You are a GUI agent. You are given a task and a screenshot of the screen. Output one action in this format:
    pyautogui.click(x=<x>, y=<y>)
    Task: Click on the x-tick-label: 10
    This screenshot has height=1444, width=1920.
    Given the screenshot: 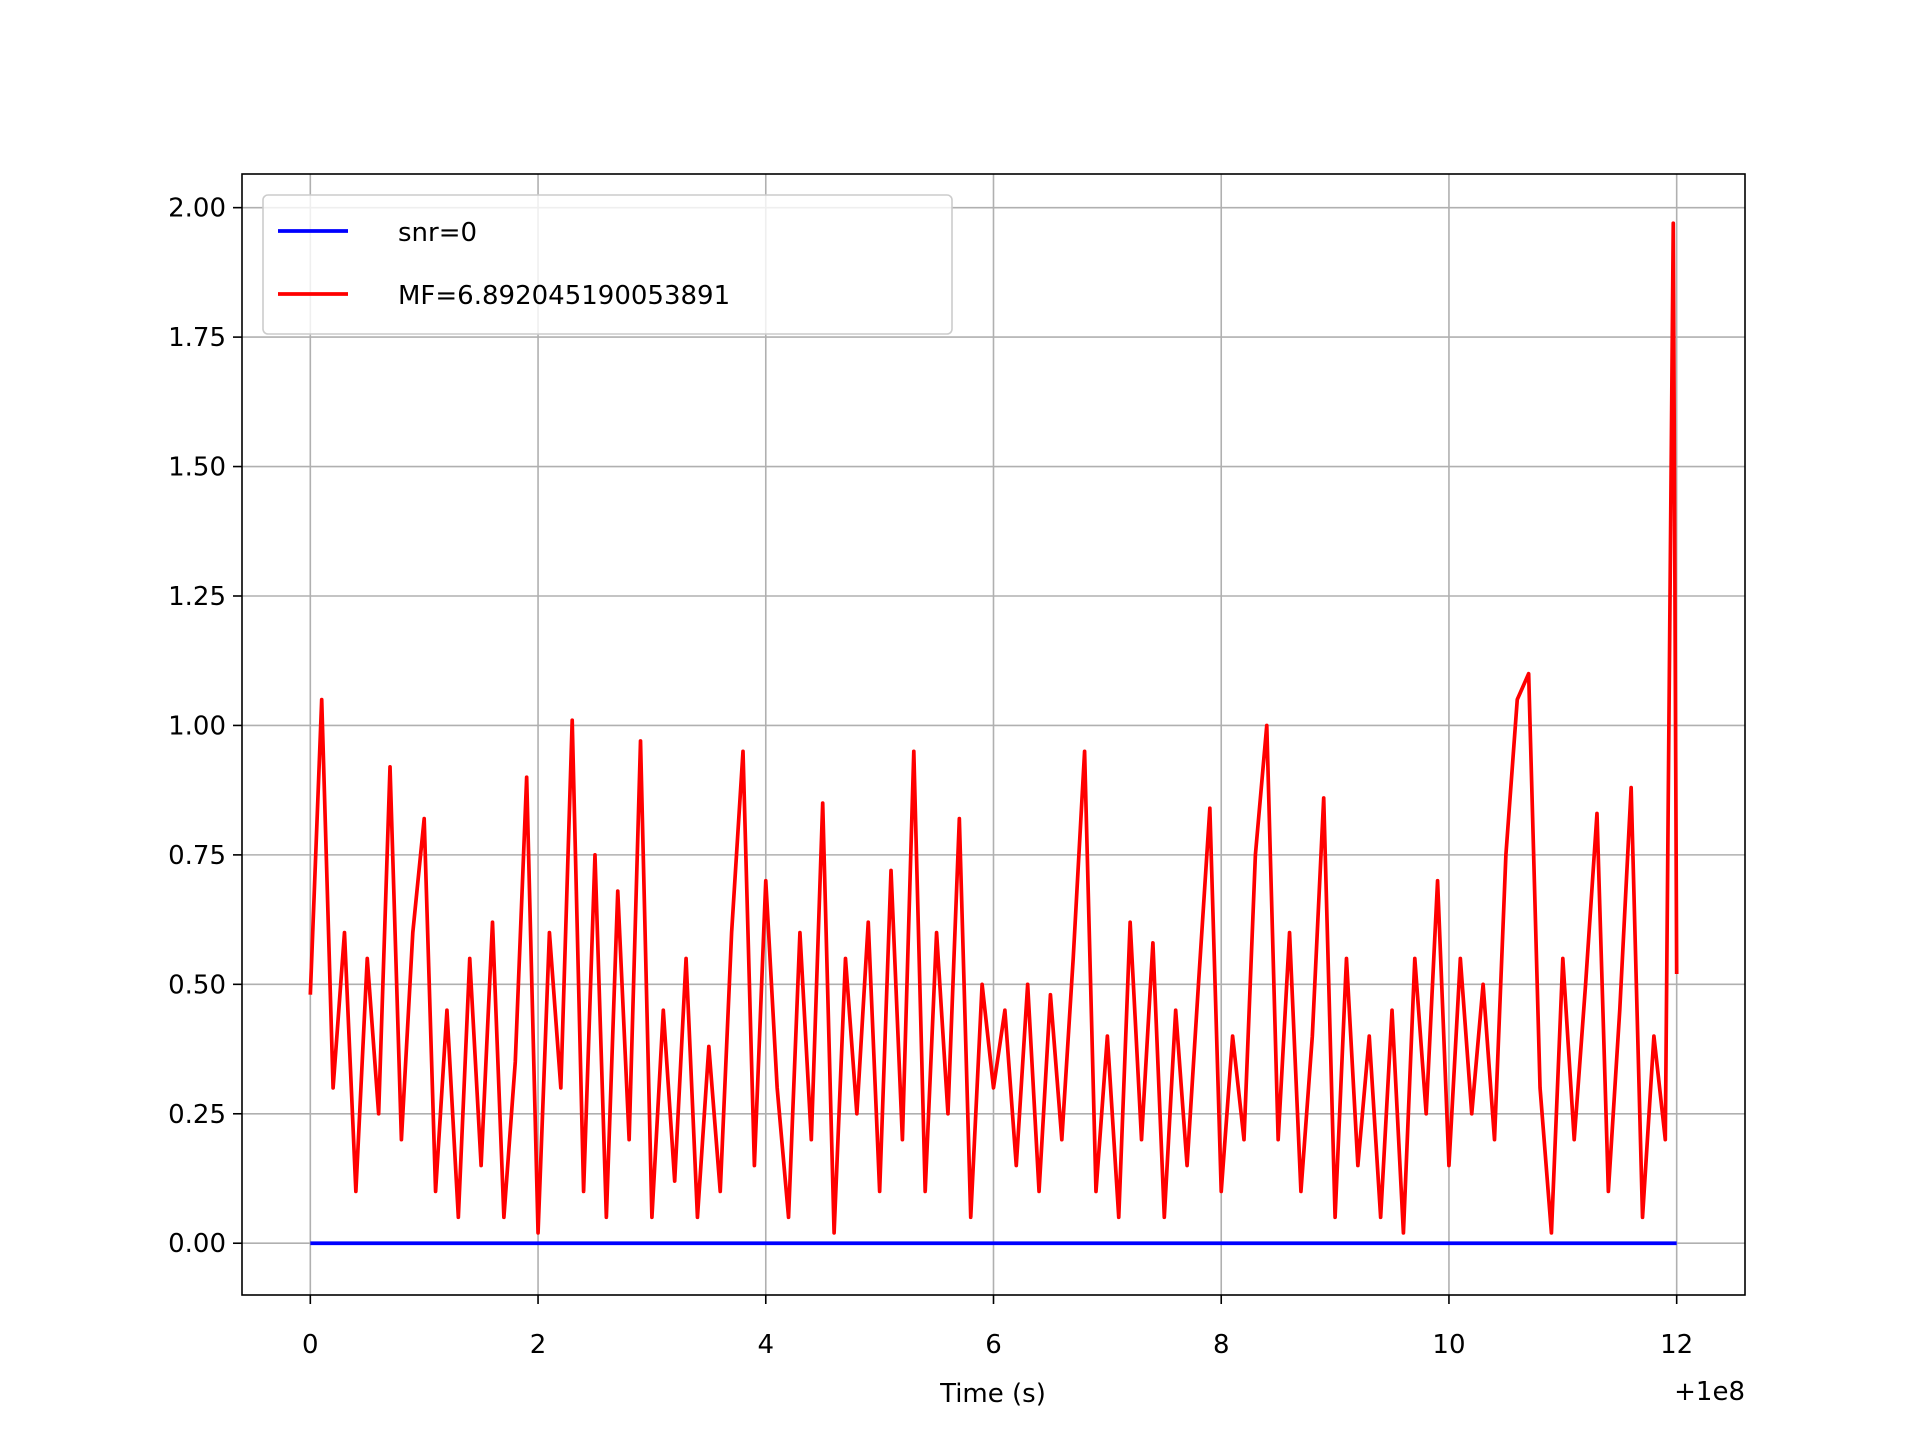 What is the action you would take?
    pyautogui.click(x=1448, y=1345)
    